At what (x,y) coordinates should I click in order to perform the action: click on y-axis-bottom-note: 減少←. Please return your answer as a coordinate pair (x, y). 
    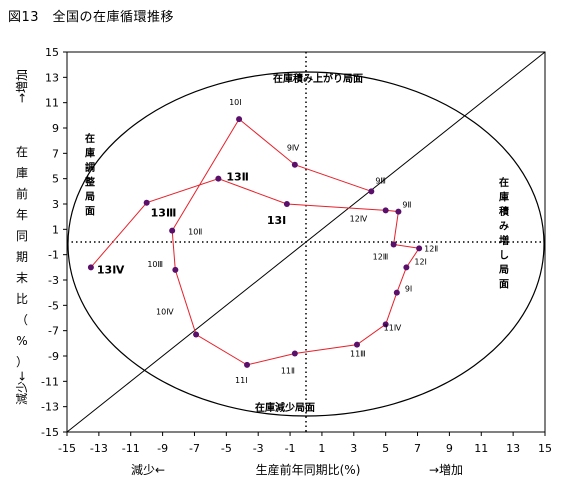
    Looking at the image, I should click on (21, 388).